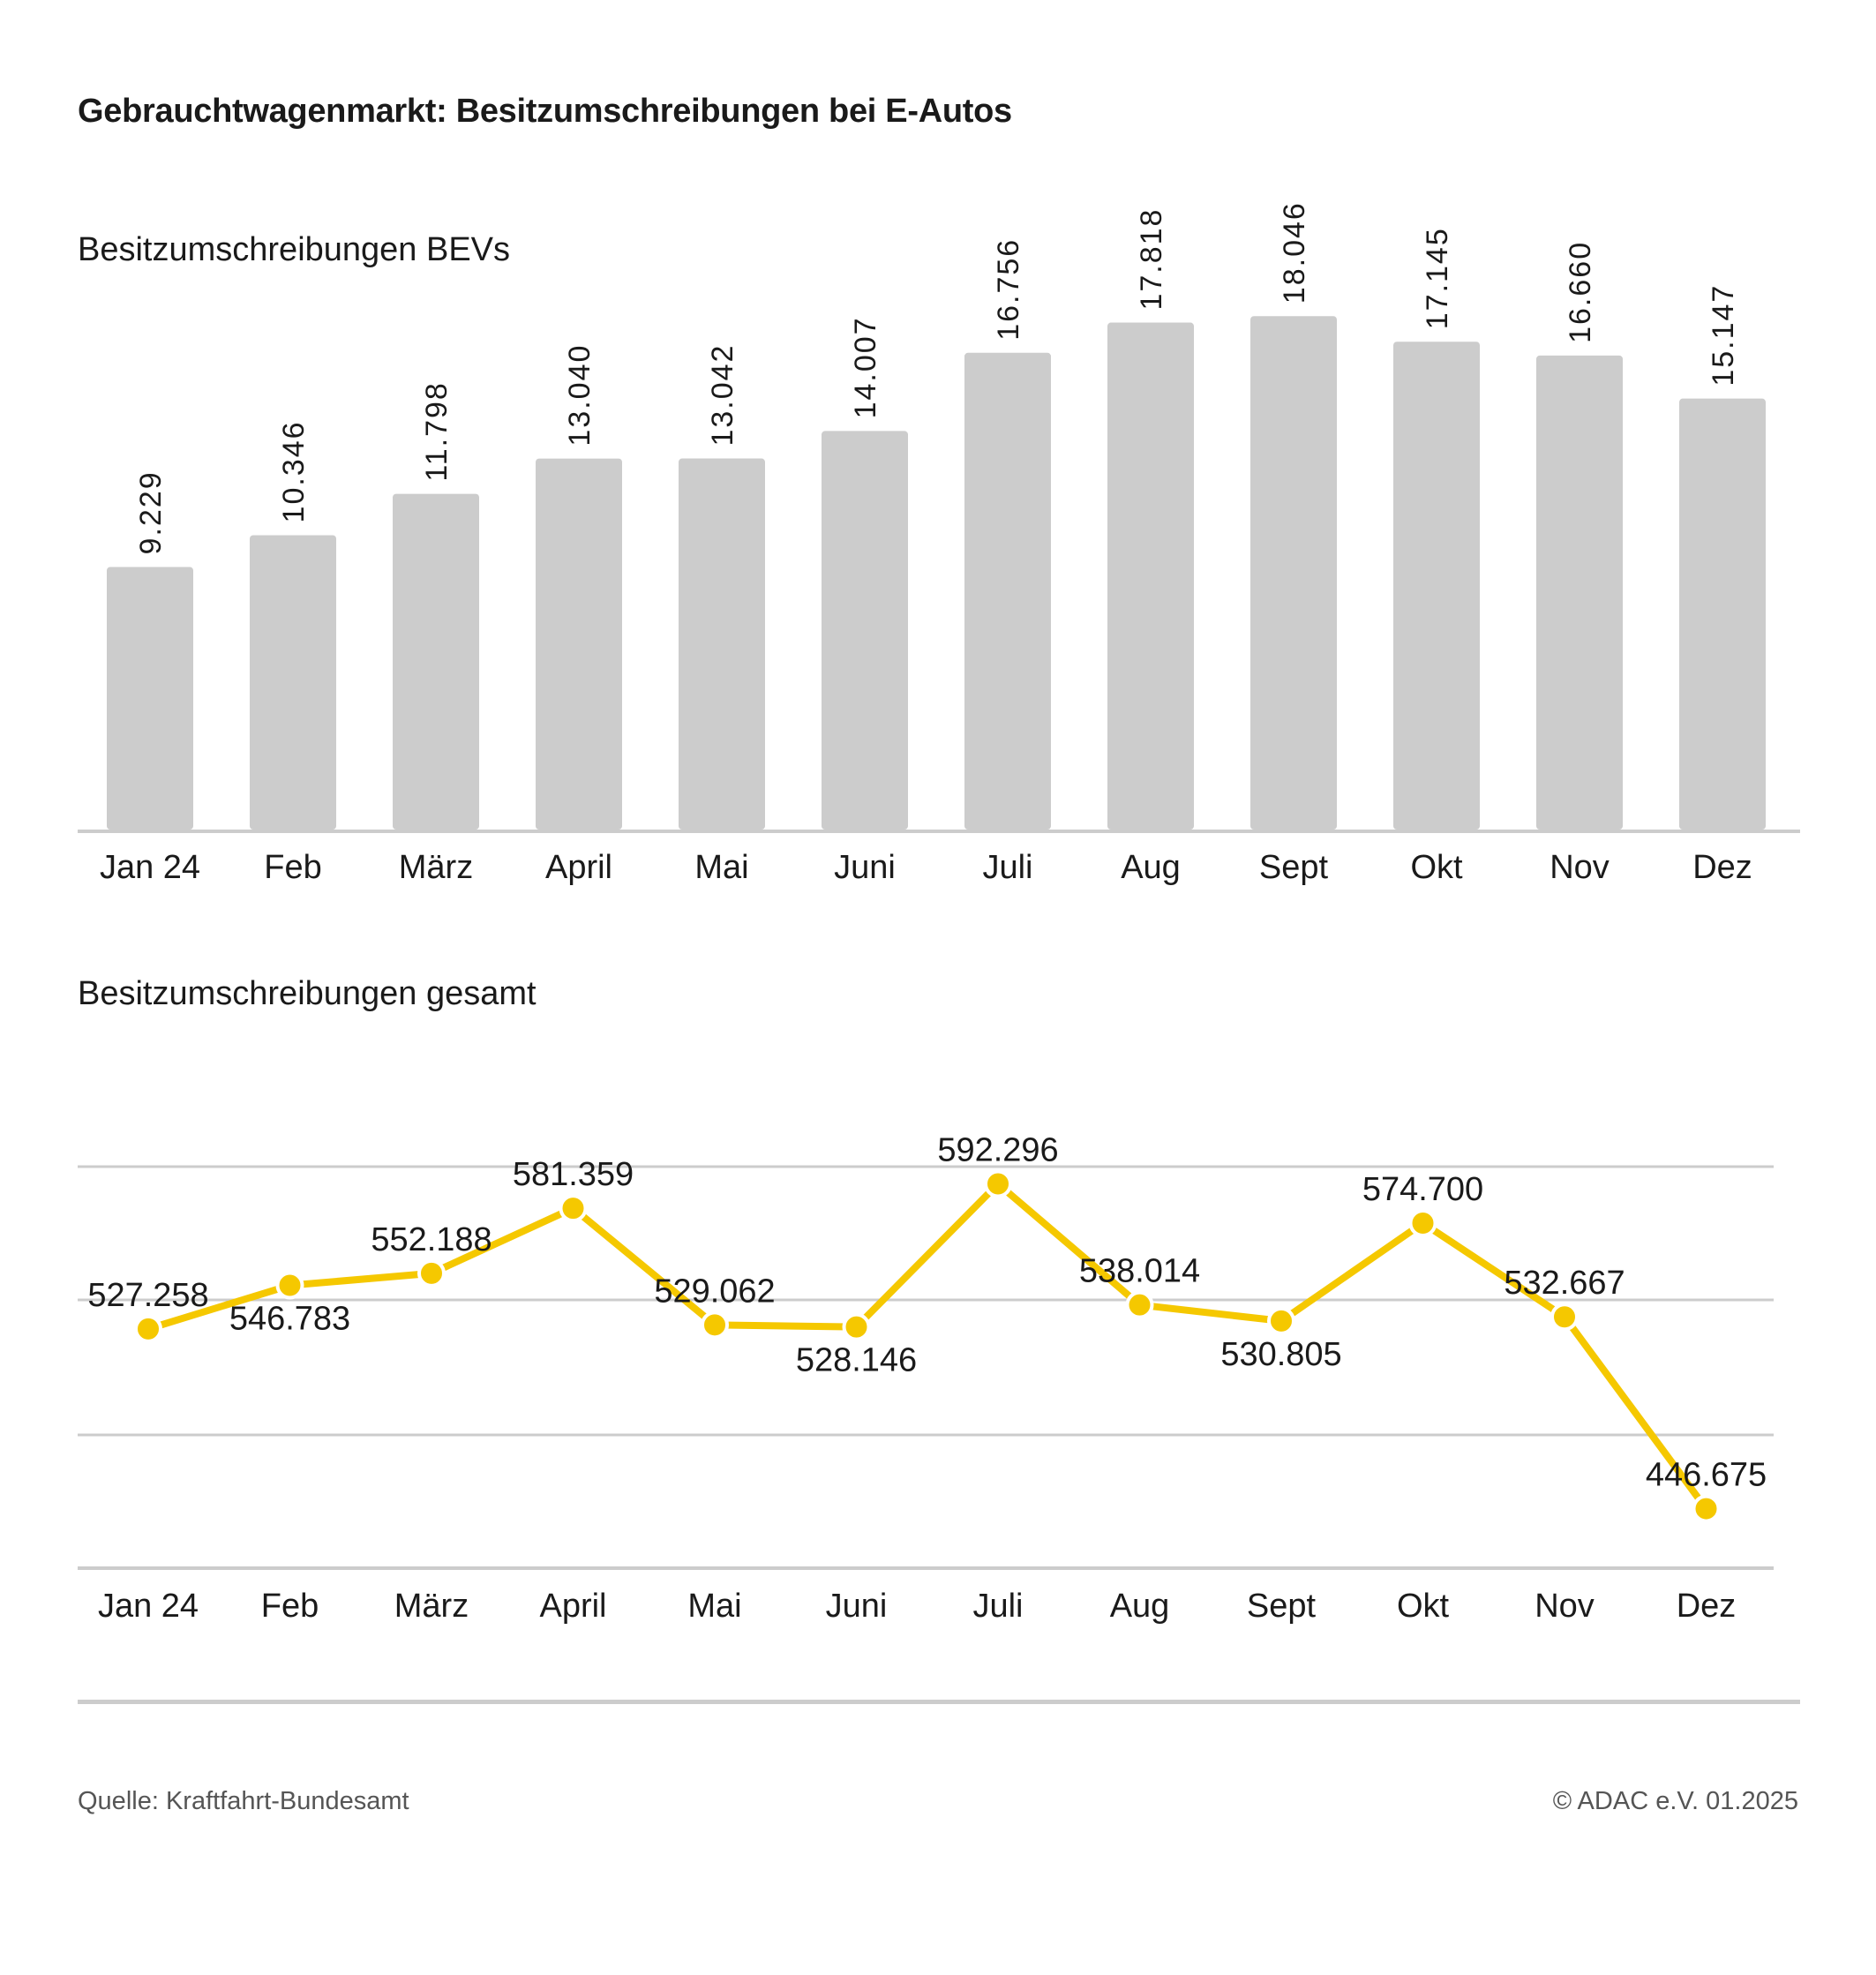  What do you see at coordinates (928, 1345) in the screenshot?
I see `series-line` at bounding box center [928, 1345].